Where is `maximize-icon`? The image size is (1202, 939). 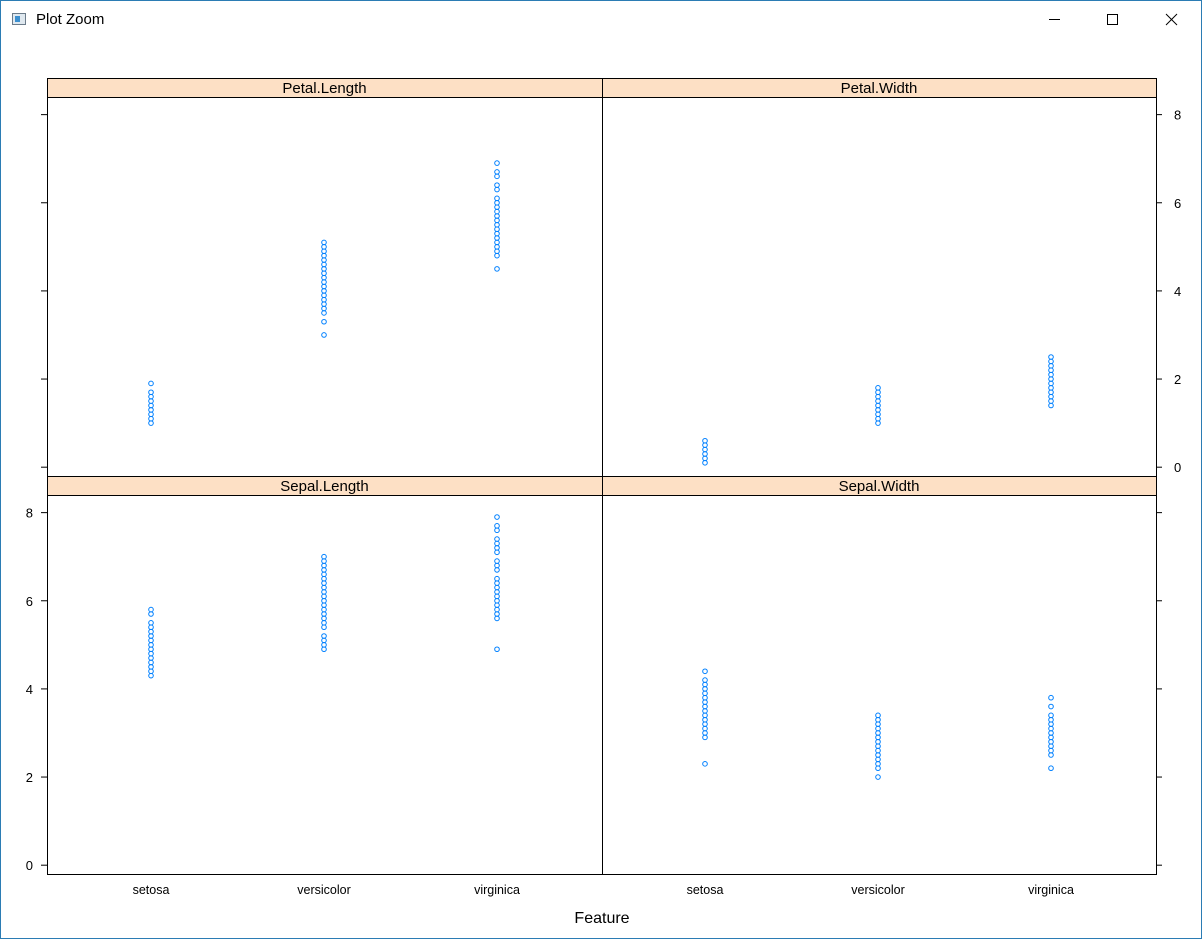
maximize-icon is located at coordinates (1112, 19).